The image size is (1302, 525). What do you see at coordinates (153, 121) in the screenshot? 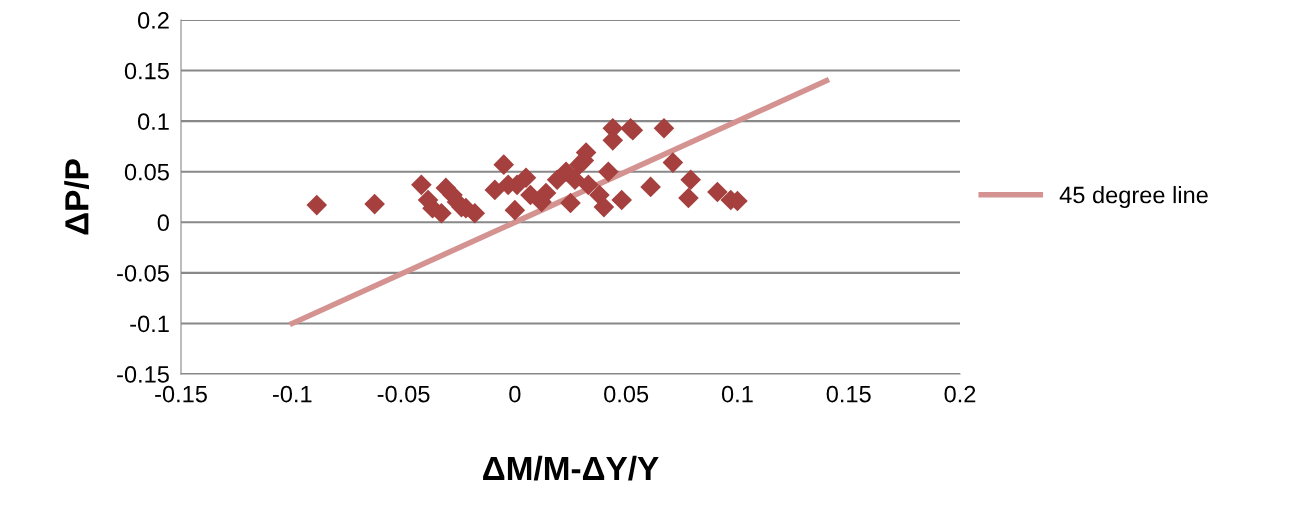
I see `y-tick-label: 0.1` at bounding box center [153, 121].